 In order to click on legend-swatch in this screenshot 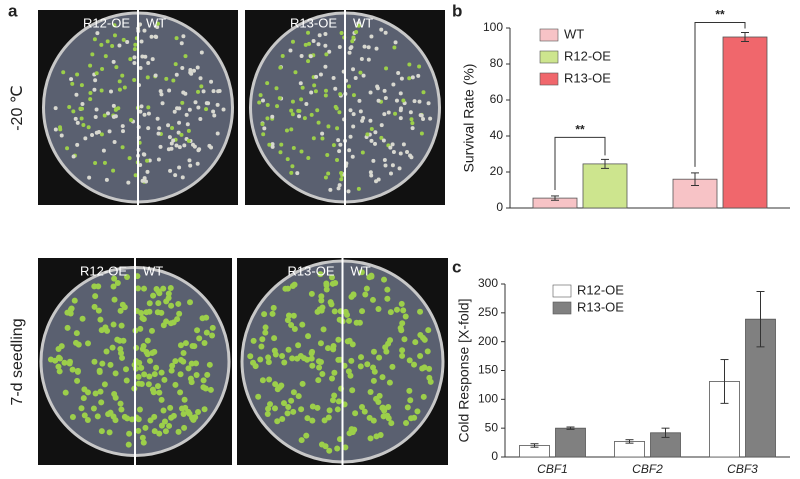, I will do `click(549, 57)`.